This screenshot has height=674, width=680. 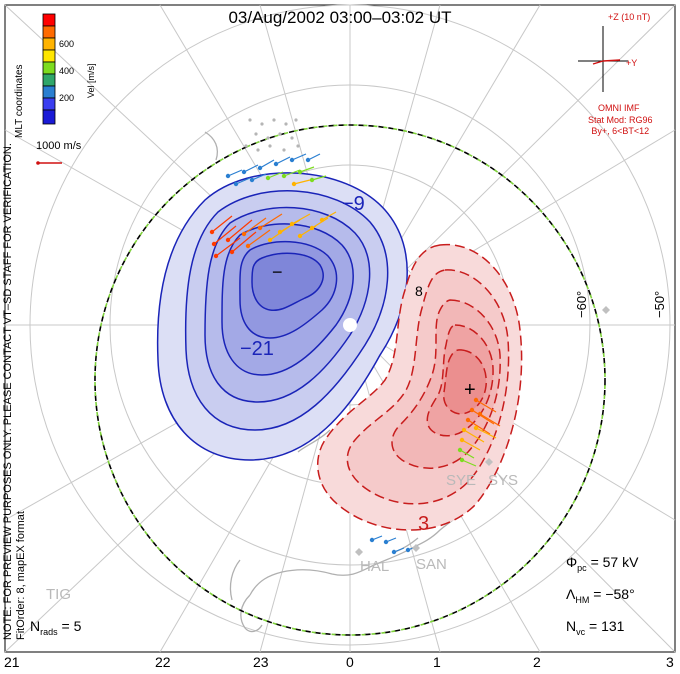 What do you see at coordinates (261, 662) in the screenshot?
I see `mlt-label-23: 23` at bounding box center [261, 662].